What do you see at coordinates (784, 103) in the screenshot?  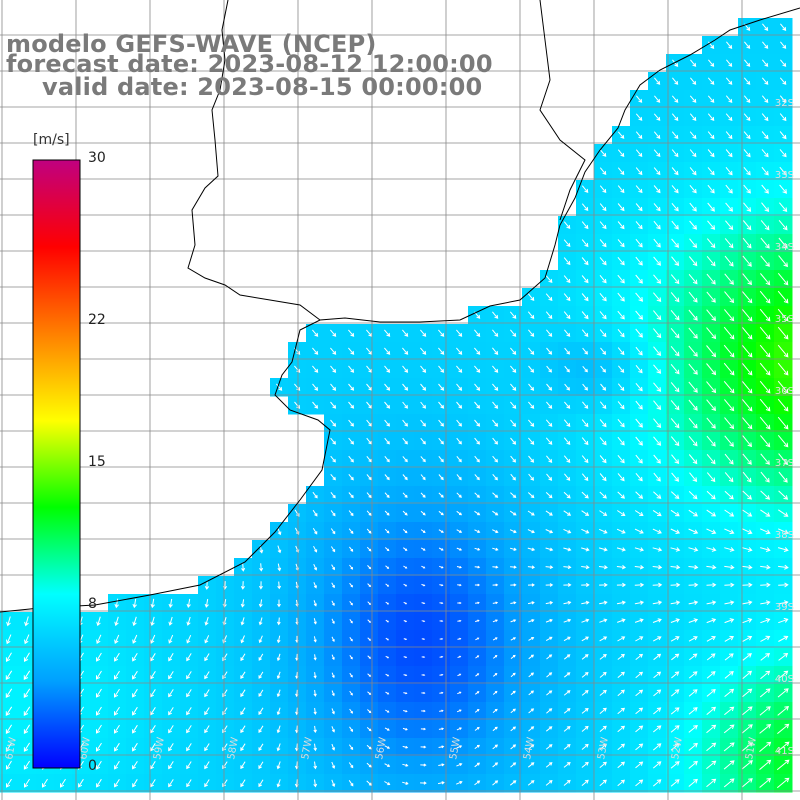 I see `latitude-label: 32S` at bounding box center [784, 103].